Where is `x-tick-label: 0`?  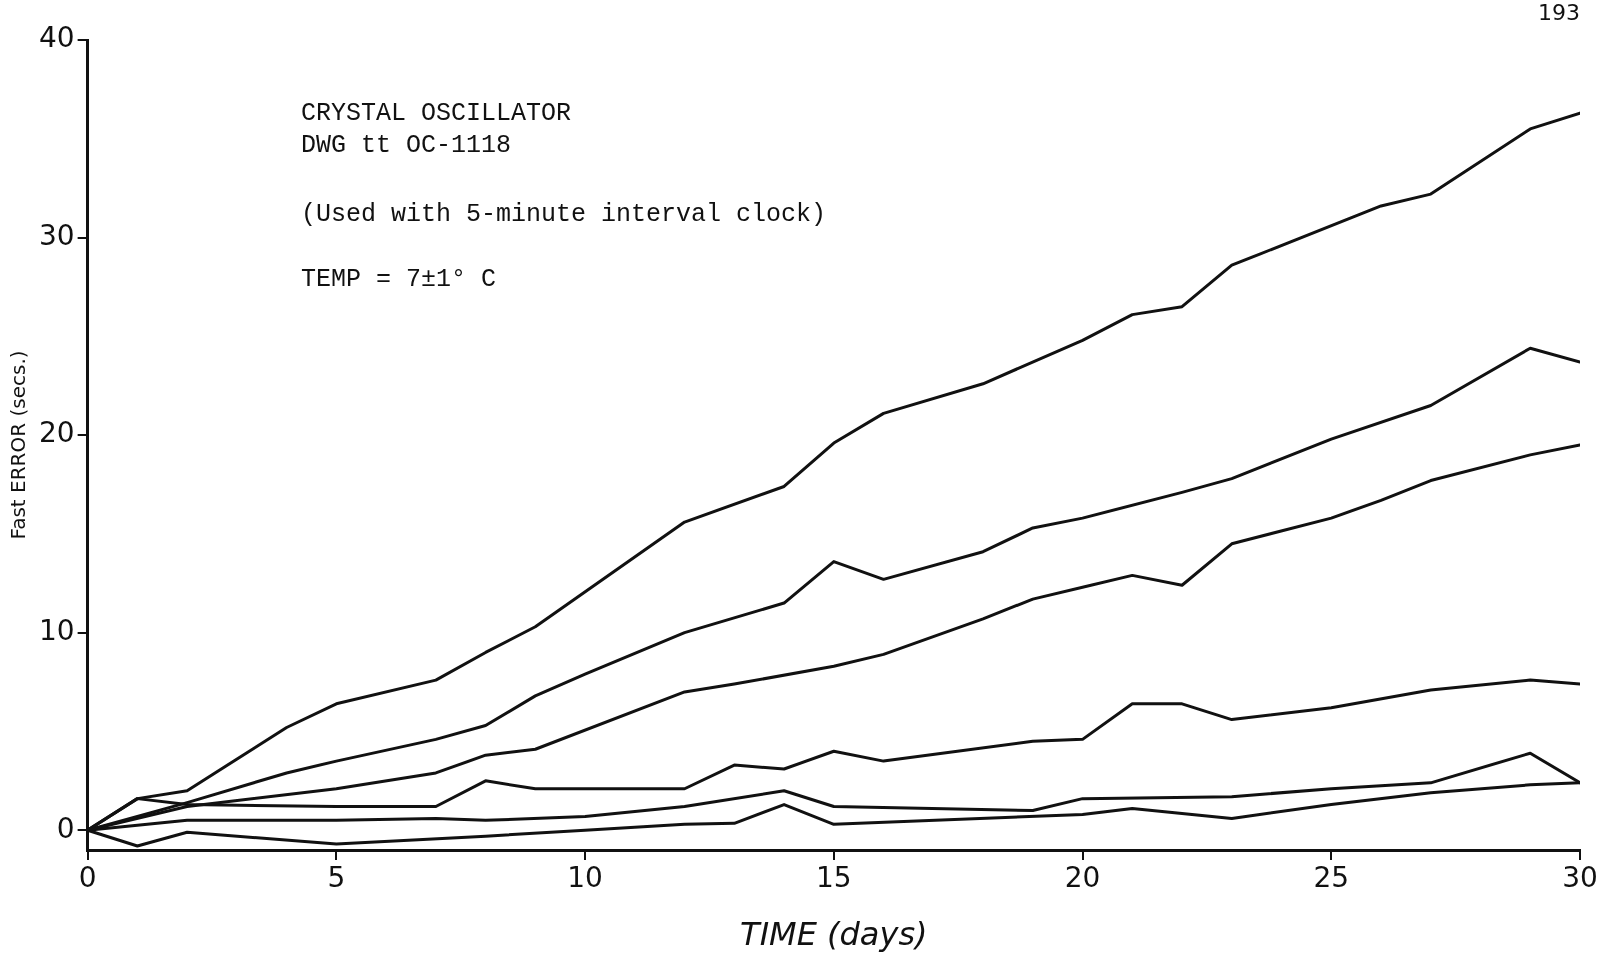
x-tick-label: 0 is located at coordinates (87, 878).